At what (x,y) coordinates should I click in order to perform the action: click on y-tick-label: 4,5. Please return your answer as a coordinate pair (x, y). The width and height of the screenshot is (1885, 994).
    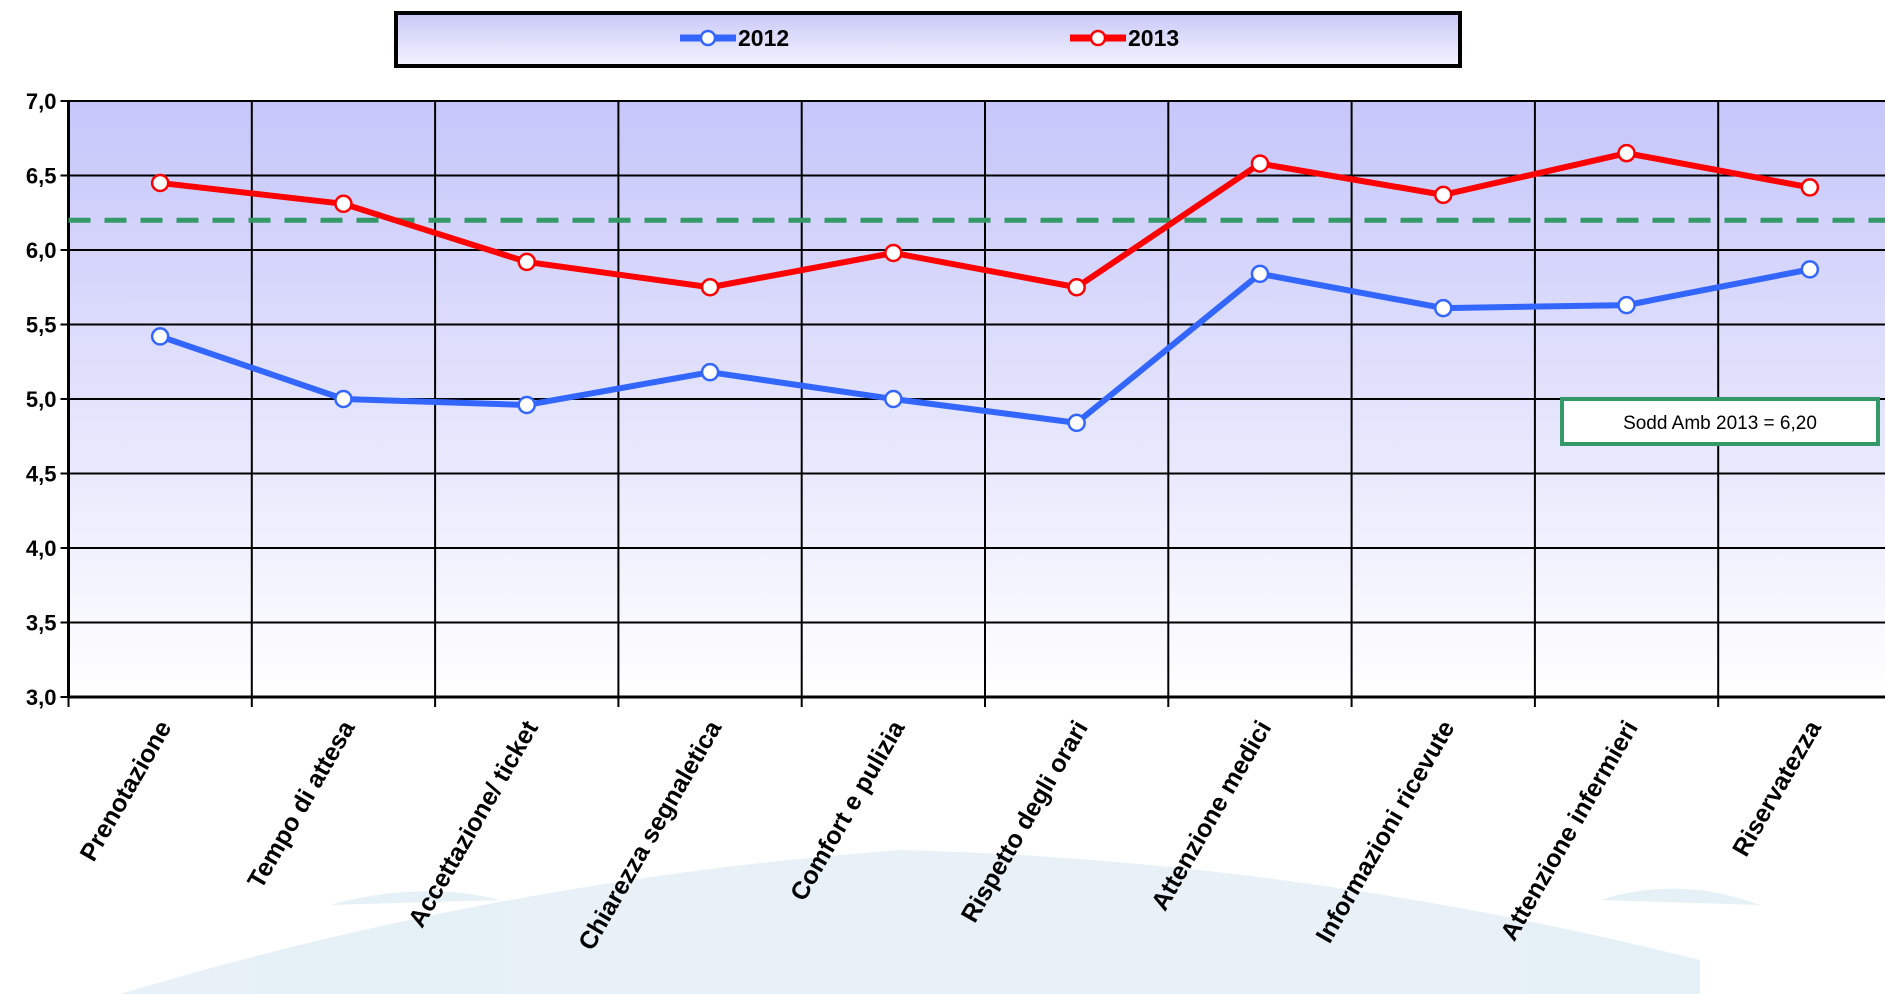
    Looking at the image, I should click on (41, 474).